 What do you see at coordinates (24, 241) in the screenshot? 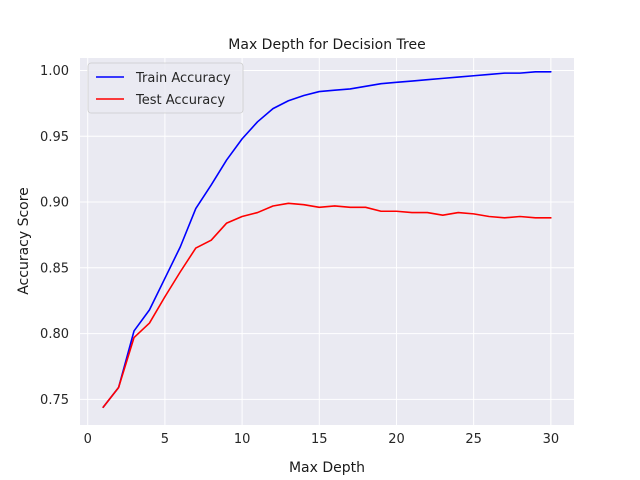
I see `y-axis-label: Accuracy Score` at bounding box center [24, 241].